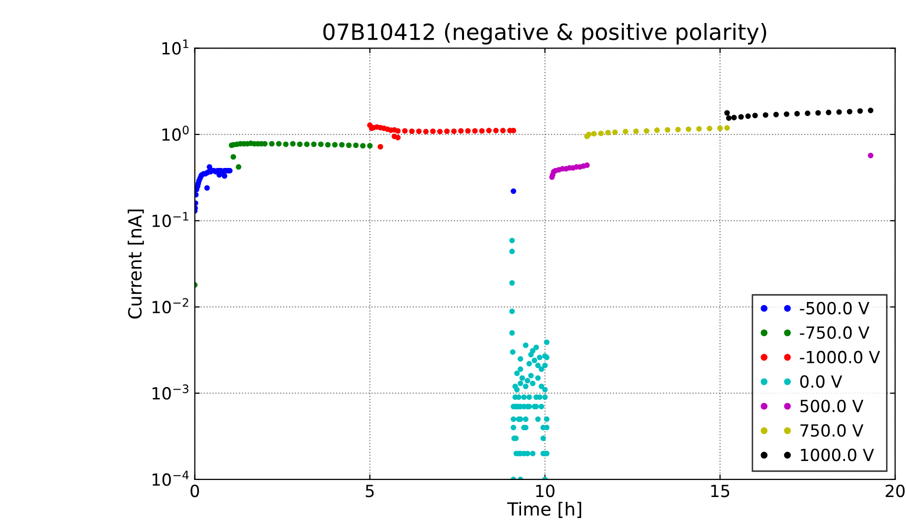  Describe the element at coordinates (835, 308) in the screenshot. I see `legend-label: -500.0 V` at that location.